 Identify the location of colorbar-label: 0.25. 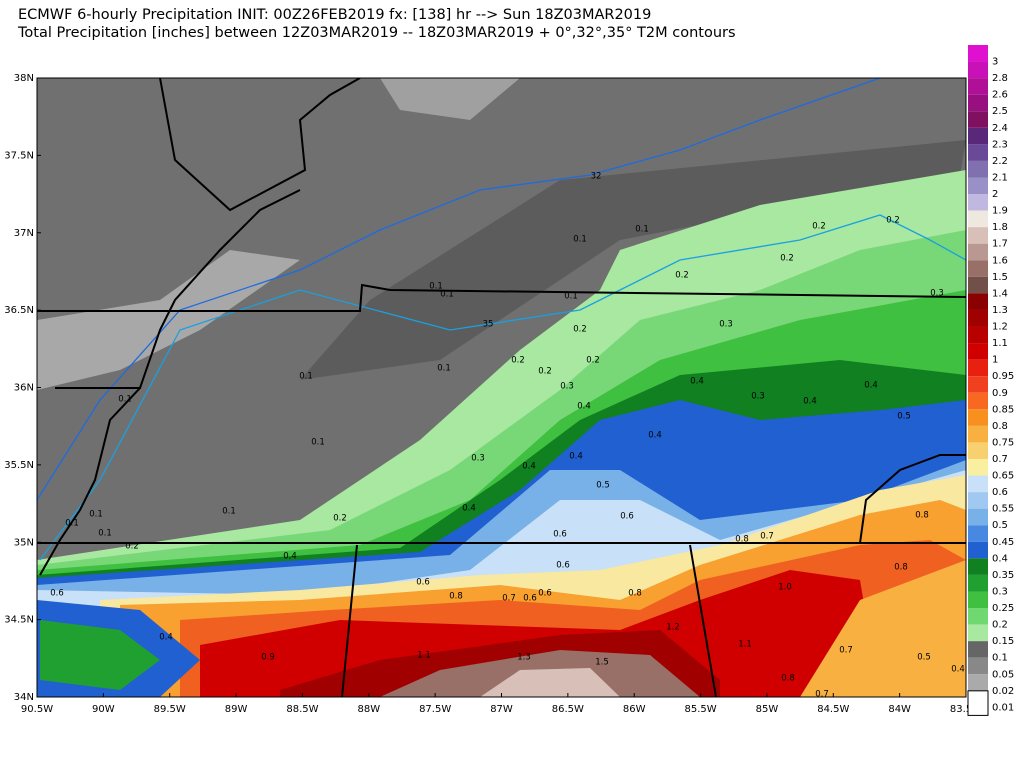
(1003, 608).